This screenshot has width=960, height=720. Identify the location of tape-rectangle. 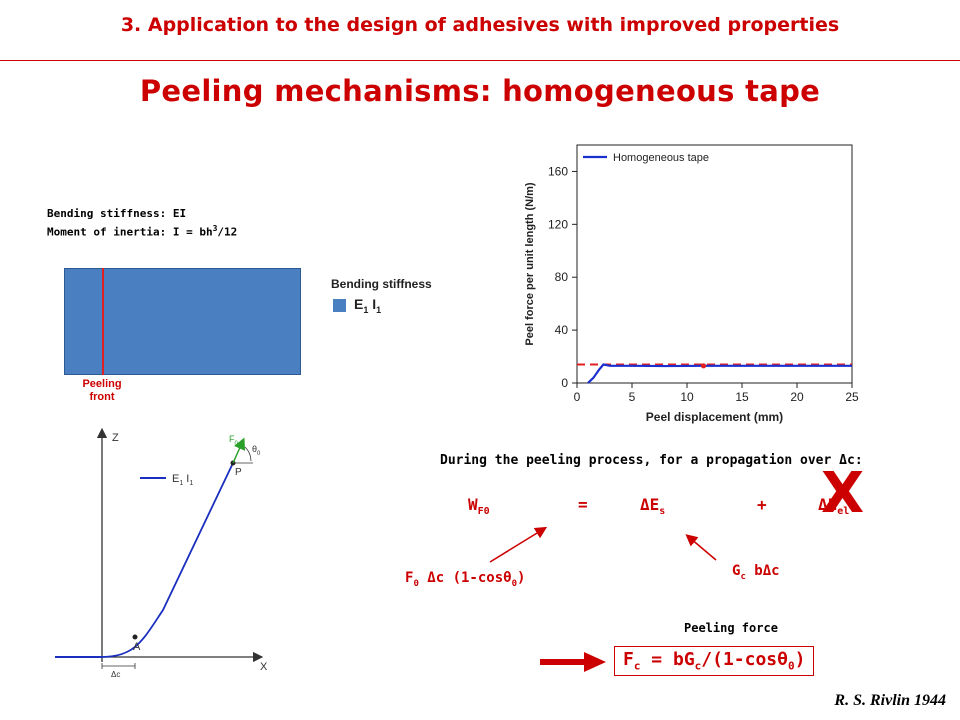
(182, 321).